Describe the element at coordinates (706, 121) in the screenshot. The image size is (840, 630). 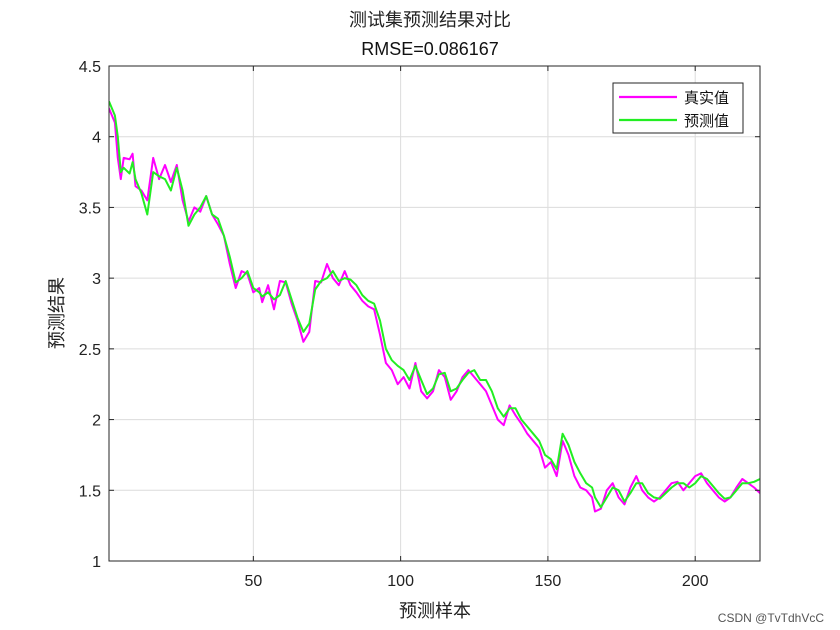
I see `legend-label-pred: 预测值` at that location.